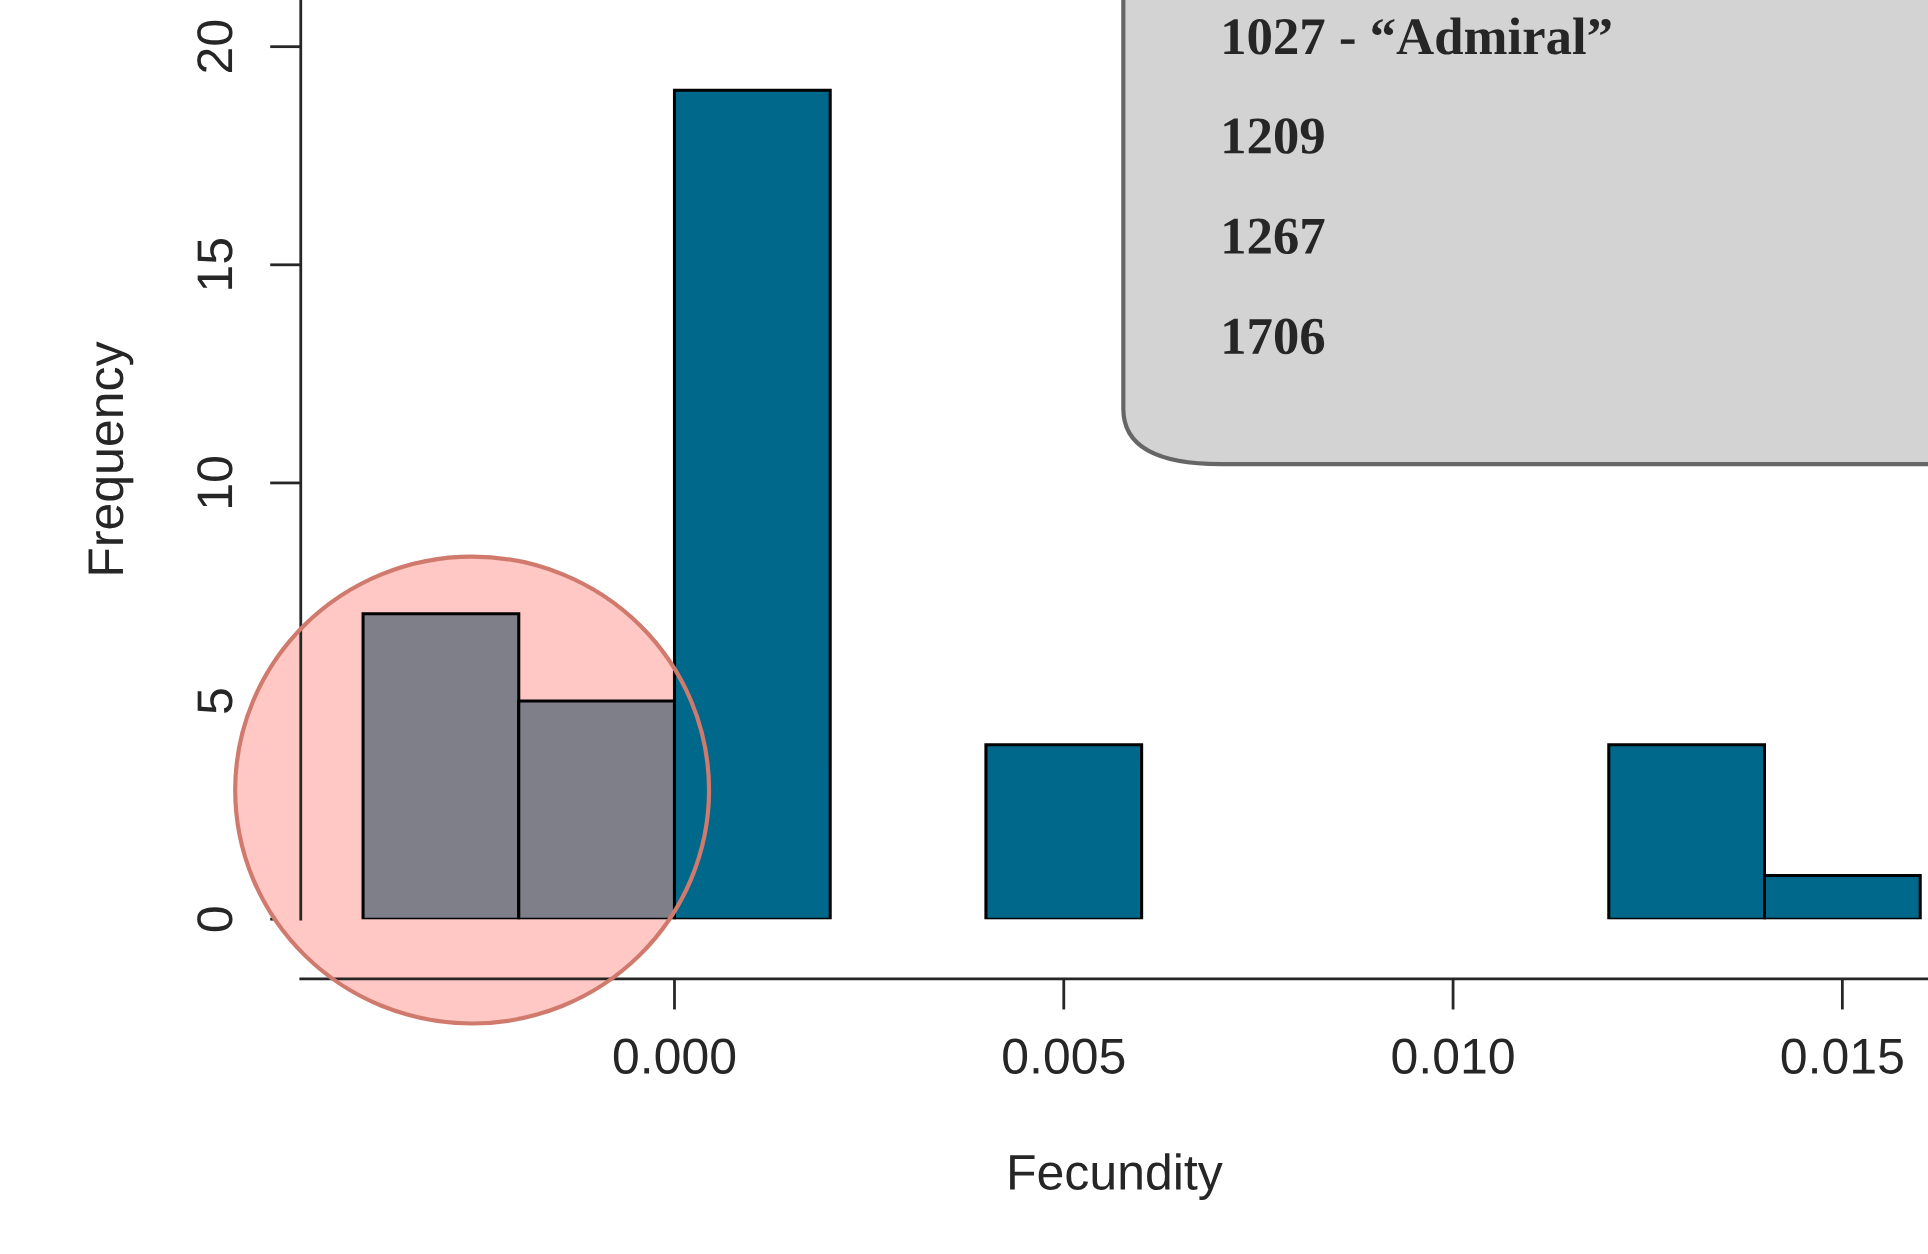 Image resolution: width=1928 pixels, height=1254 pixels. Describe the element at coordinates (674, 1056) in the screenshot. I see `x-tick-label: 0.000` at that location.